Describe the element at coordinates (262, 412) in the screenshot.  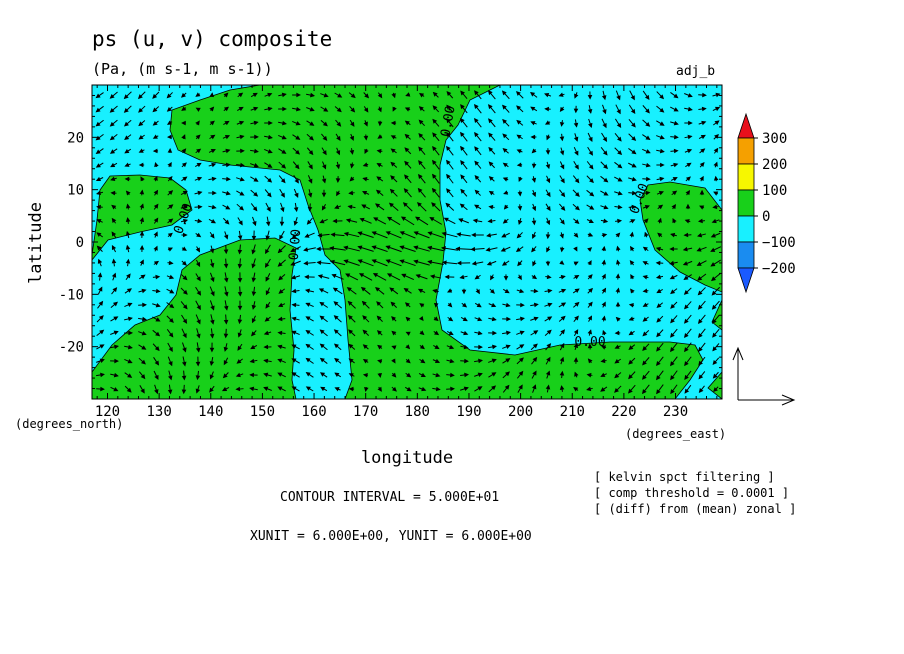
I see `x-tick-label: 150` at that location.